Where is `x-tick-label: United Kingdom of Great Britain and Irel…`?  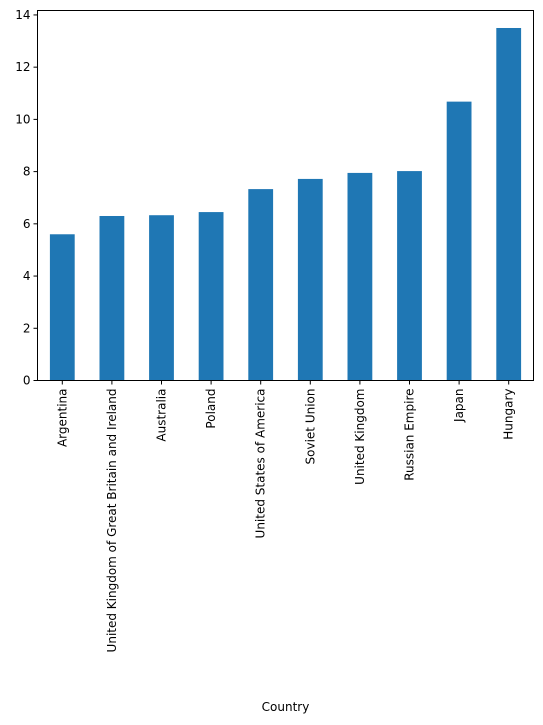 x-tick-label: United Kingdom of Great Britain and Irel… is located at coordinates (112, 521).